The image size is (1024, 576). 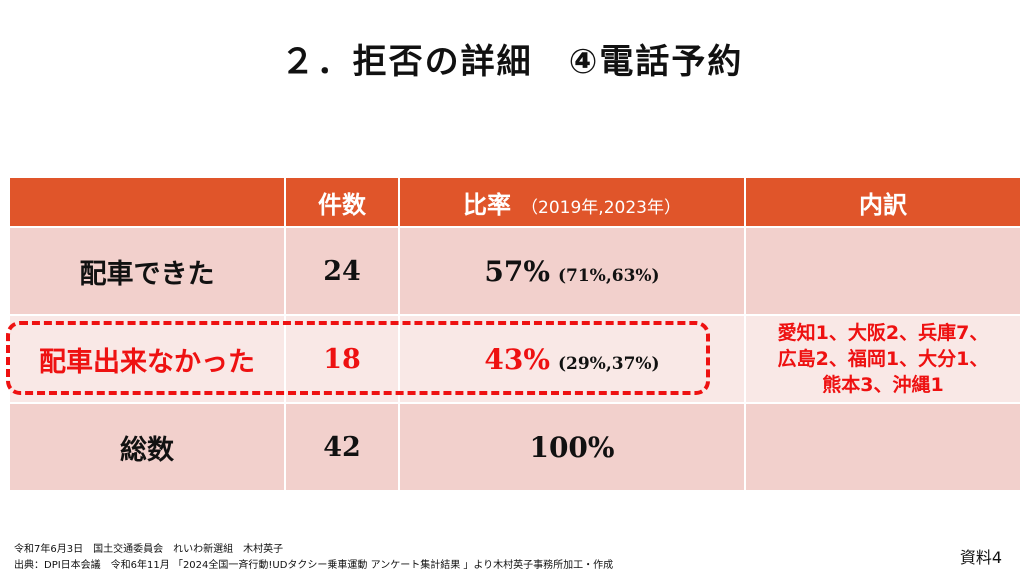 What do you see at coordinates (487, 204) in the screenshot?
I see `header-rate-label: 比率` at bounding box center [487, 204].